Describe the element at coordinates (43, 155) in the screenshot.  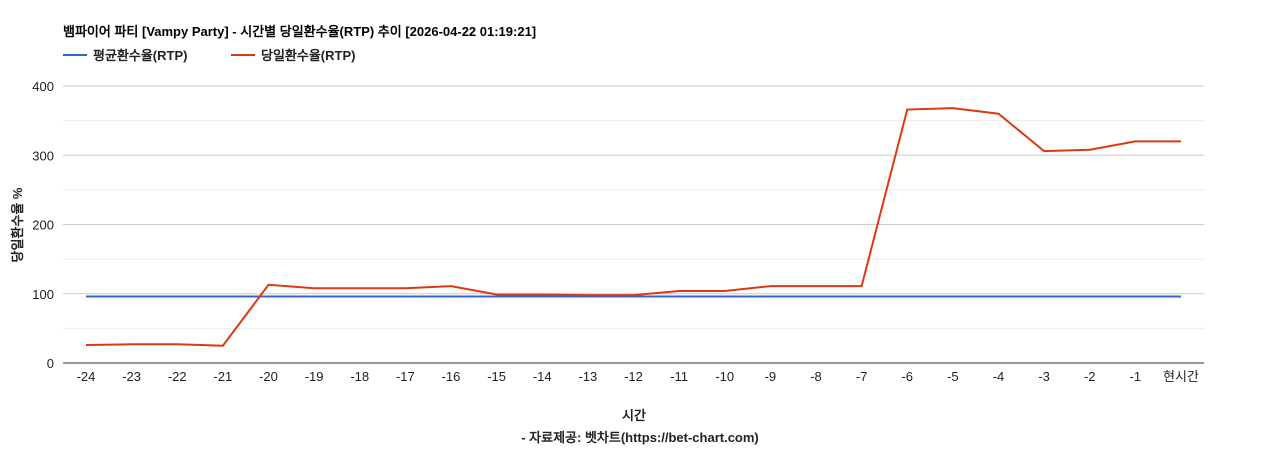
I see `y-tick-label: 300` at that location.